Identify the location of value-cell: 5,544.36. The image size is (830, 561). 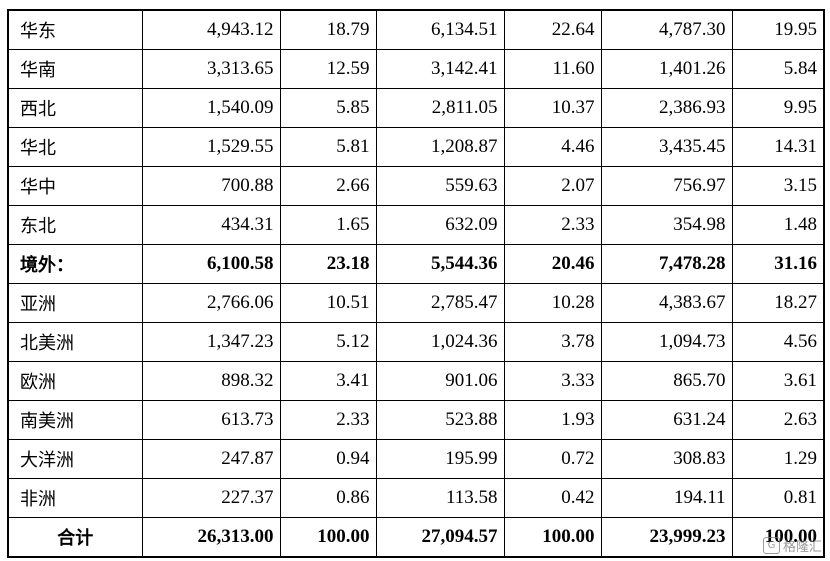
(440, 264).